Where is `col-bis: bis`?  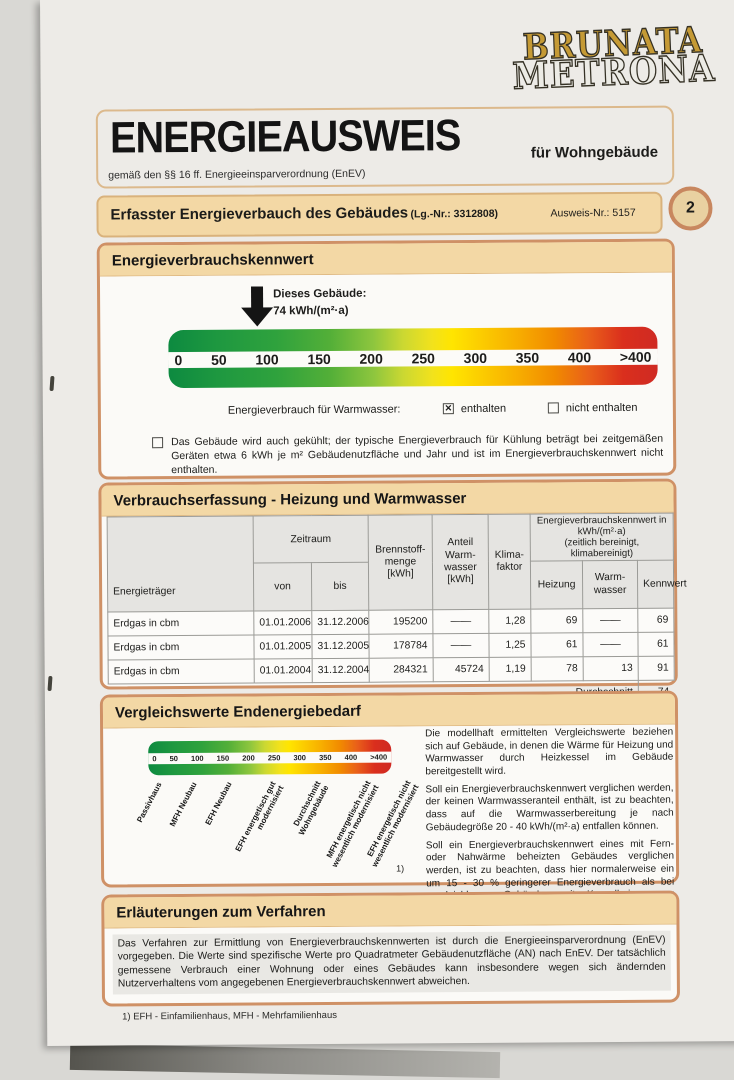
col-bis: bis is located at coordinates (340, 586).